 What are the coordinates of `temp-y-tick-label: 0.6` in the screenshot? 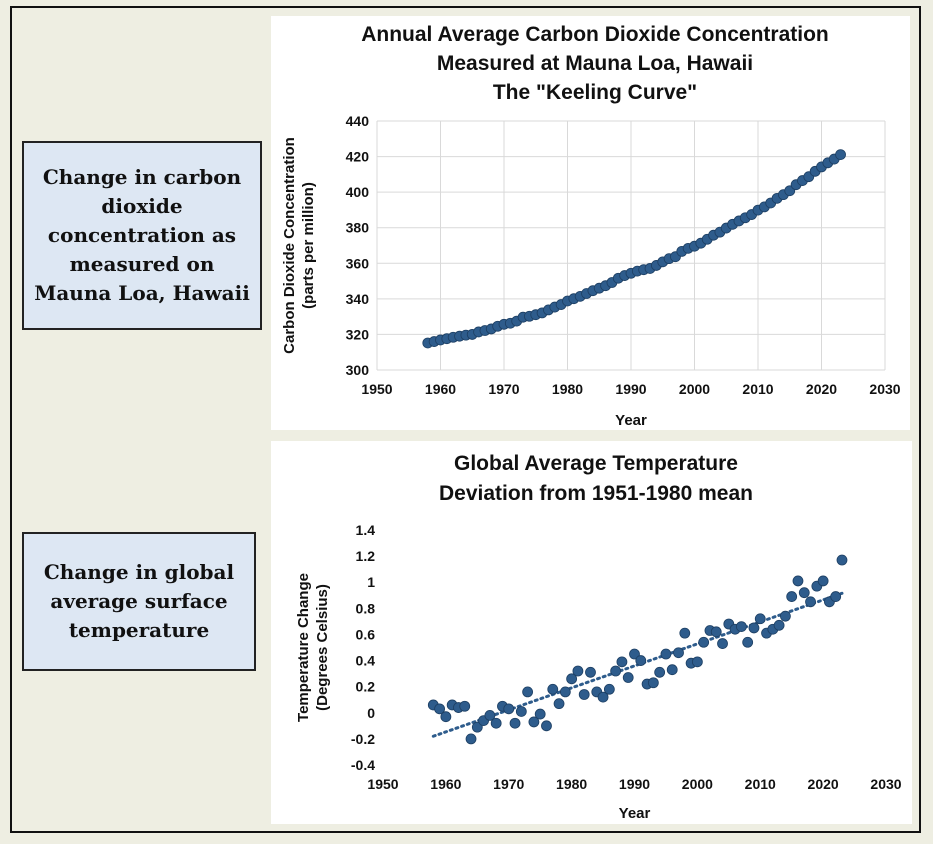 It's located at (366, 634).